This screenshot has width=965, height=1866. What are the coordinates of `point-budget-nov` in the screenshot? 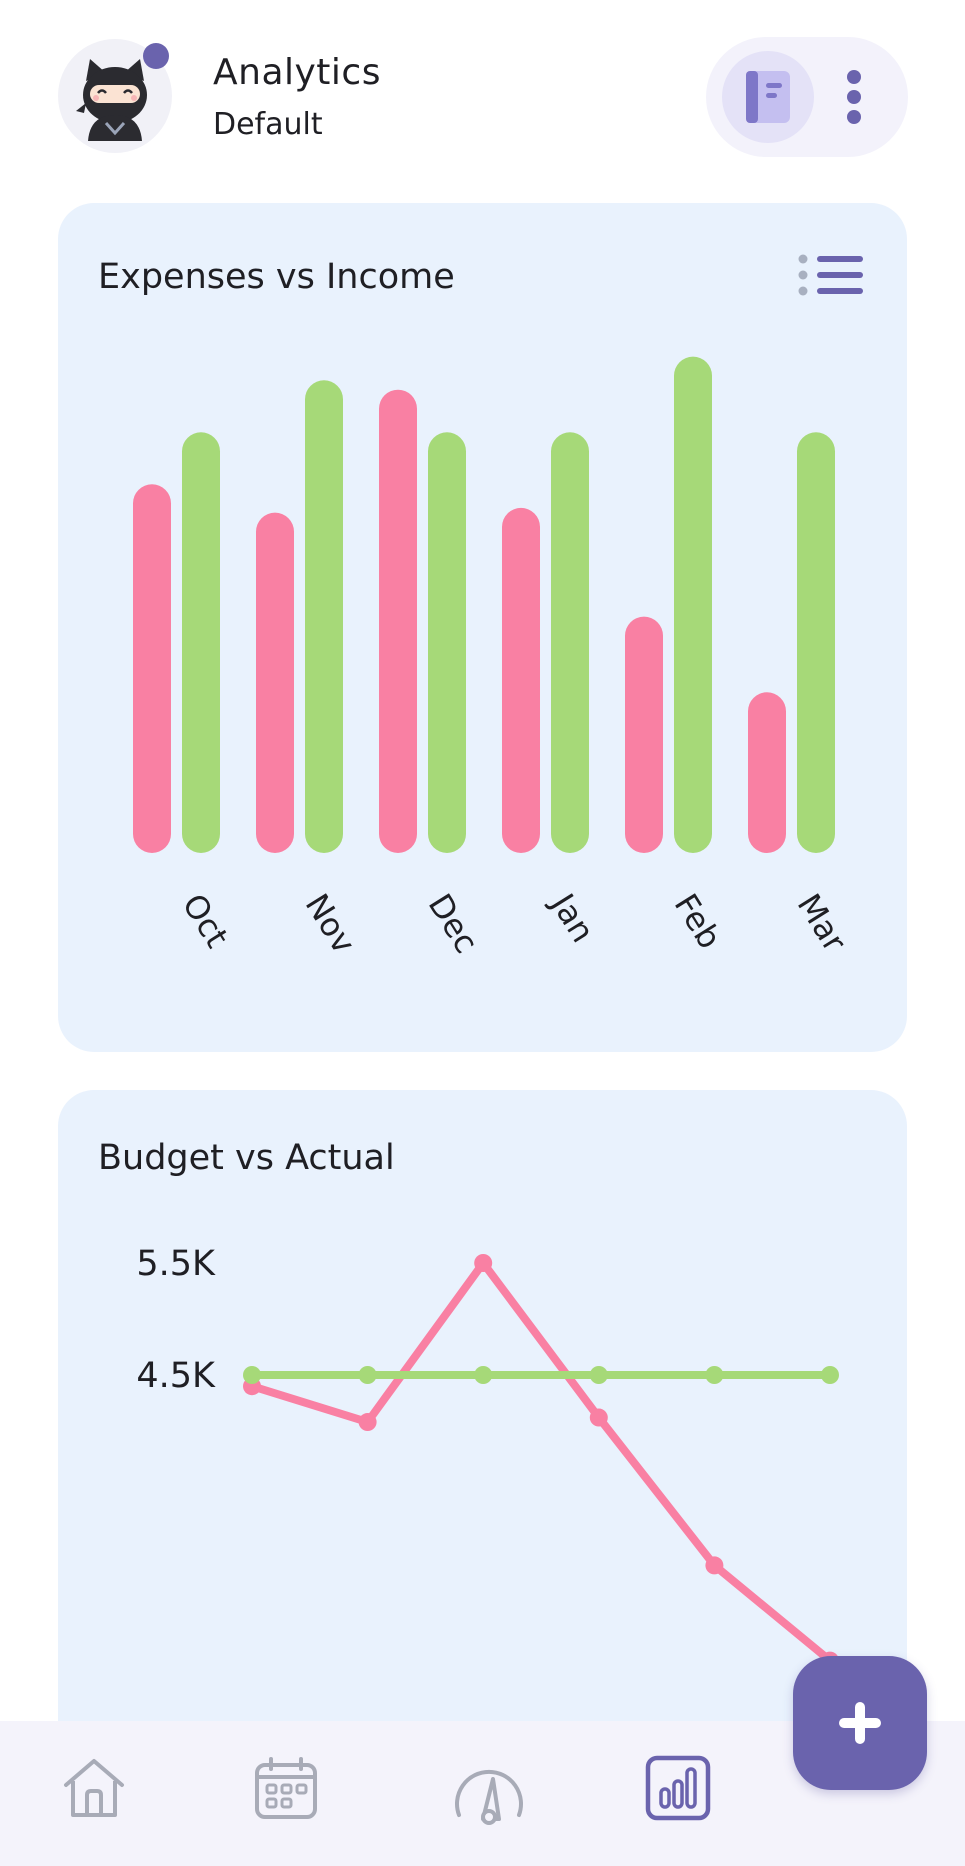 It's located at (367, 1375).